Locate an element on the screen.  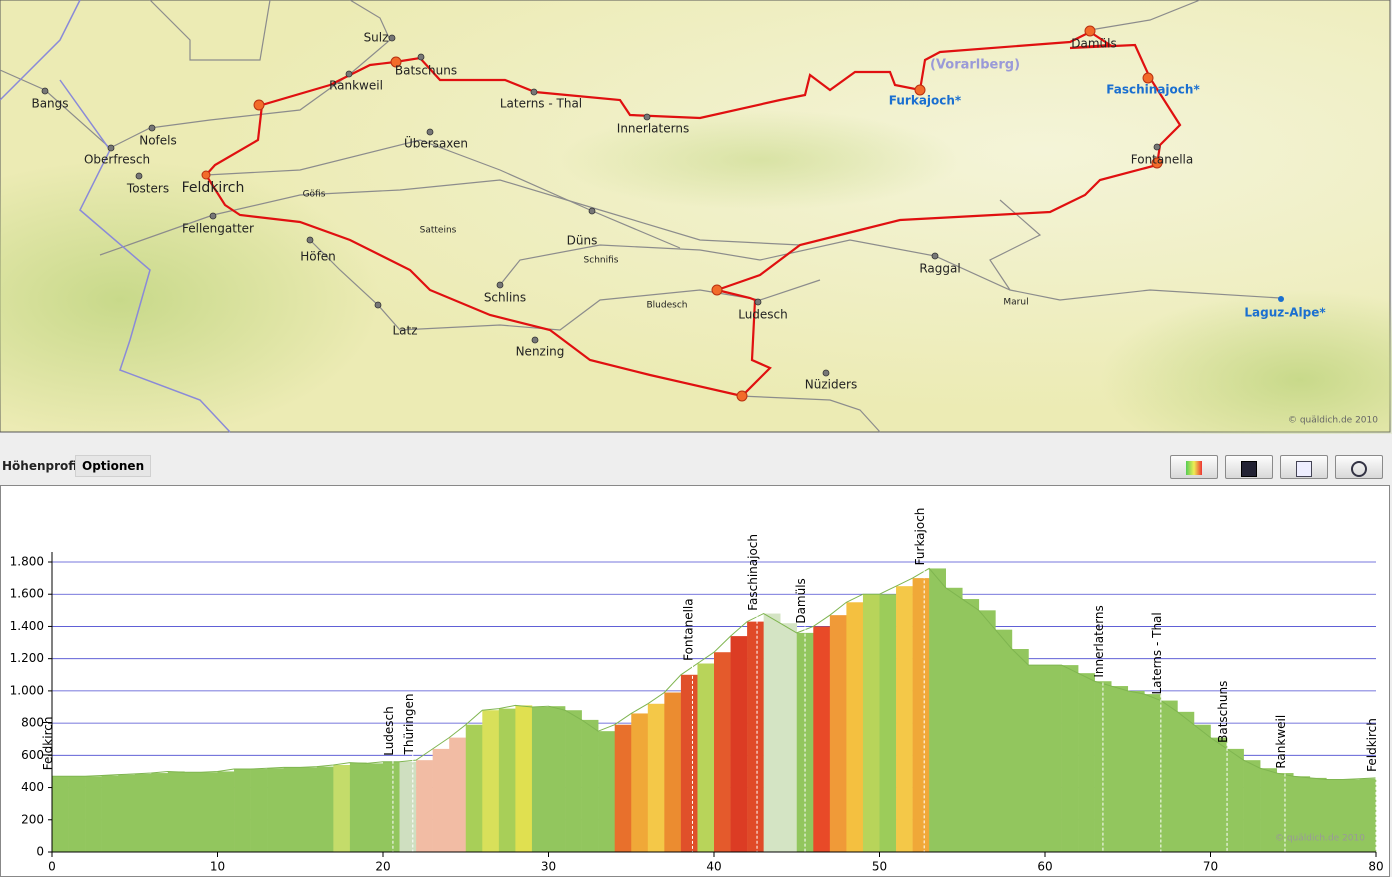
place-label: Bludesch is located at coordinates (667, 306).